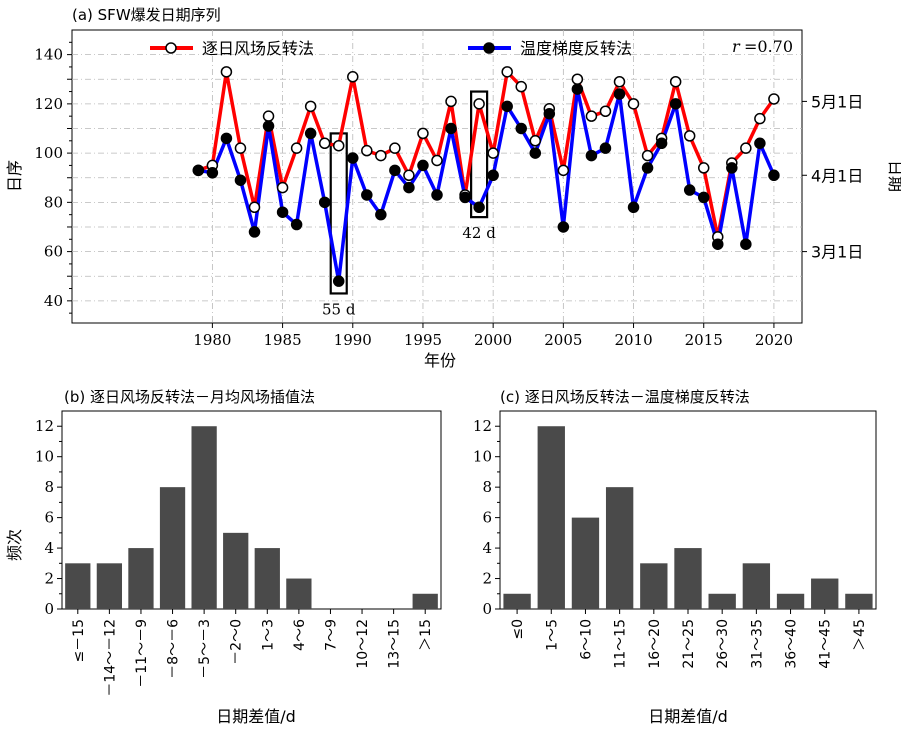 The image size is (901, 730). I want to click on y-tick-label: 100, so click(48, 153).